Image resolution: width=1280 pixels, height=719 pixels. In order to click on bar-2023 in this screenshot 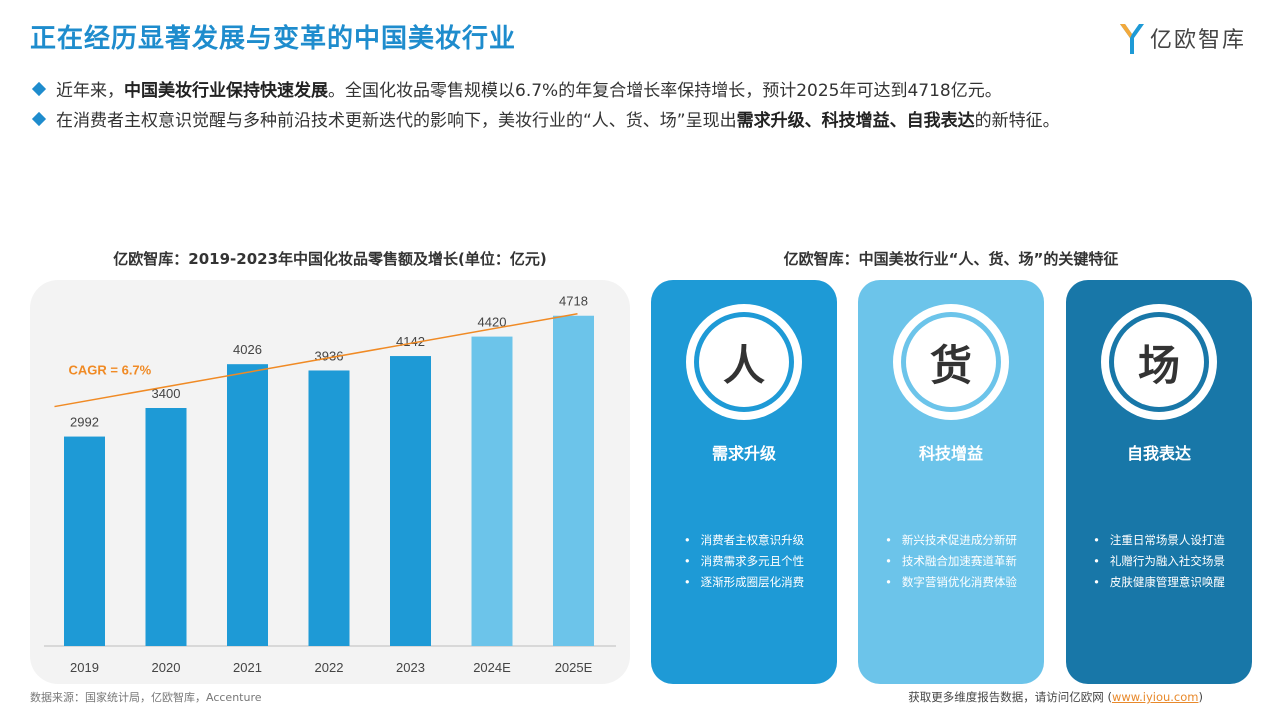, I will do `click(410, 501)`.